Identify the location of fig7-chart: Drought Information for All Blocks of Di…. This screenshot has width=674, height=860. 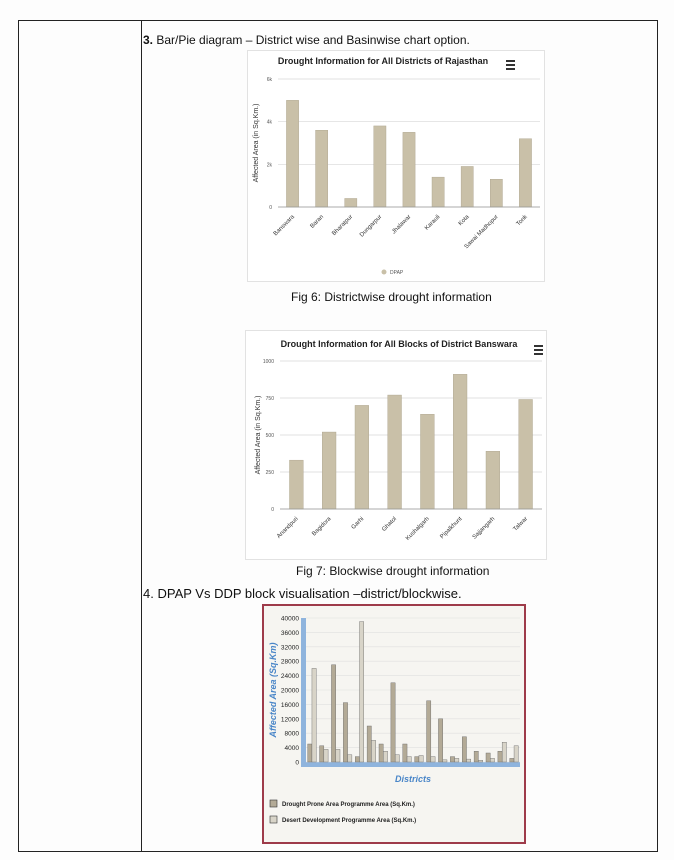
(396, 445).